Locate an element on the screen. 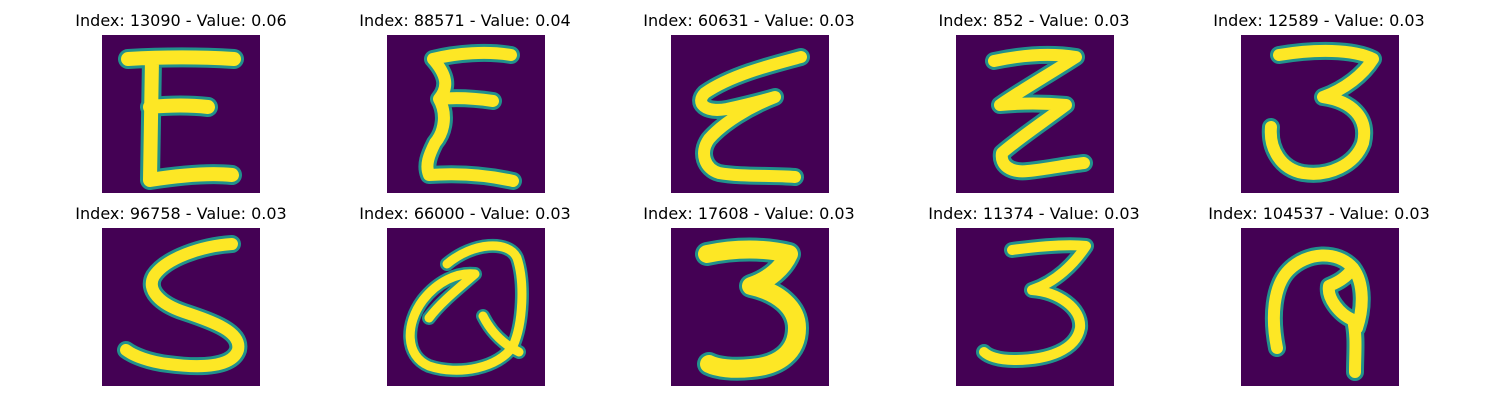 This screenshot has width=1500, height=400. panel-title: Index: 66000 - Value: 0.03 is located at coordinates (465, 213).